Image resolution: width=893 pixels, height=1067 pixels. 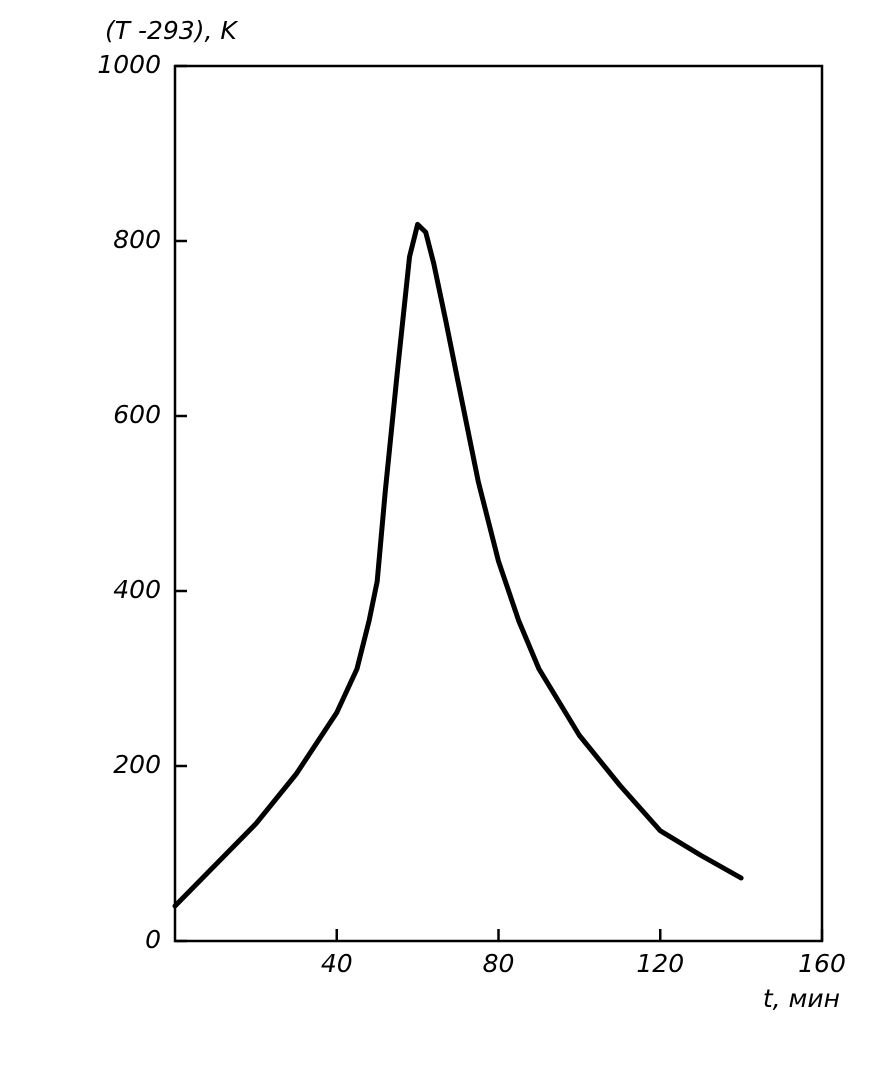 I want to click on y-tick-label: 1000, so click(x=129, y=64).